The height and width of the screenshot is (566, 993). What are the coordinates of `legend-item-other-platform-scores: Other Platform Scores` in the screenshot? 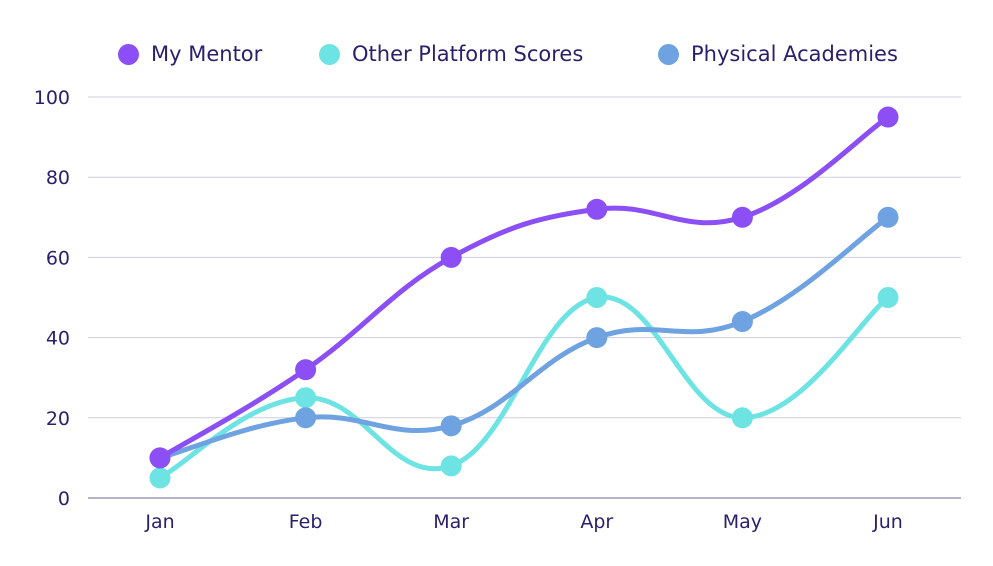 It's located at (451, 54).